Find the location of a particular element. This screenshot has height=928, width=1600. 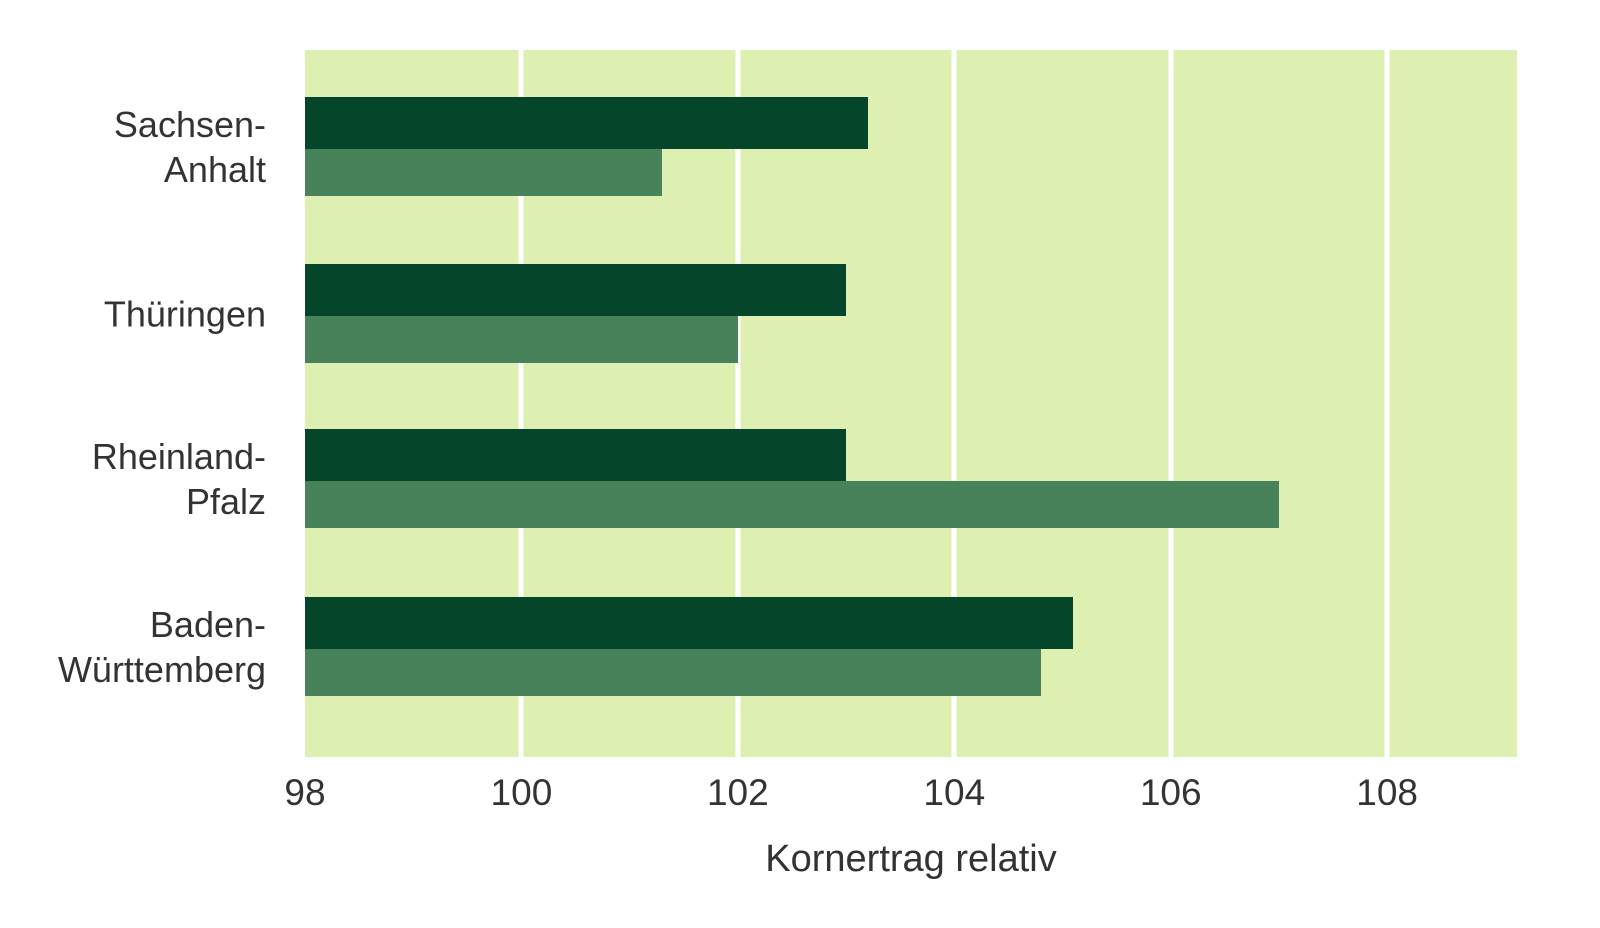

x-axis-title: Kornertrag relativ is located at coordinates (911, 859).